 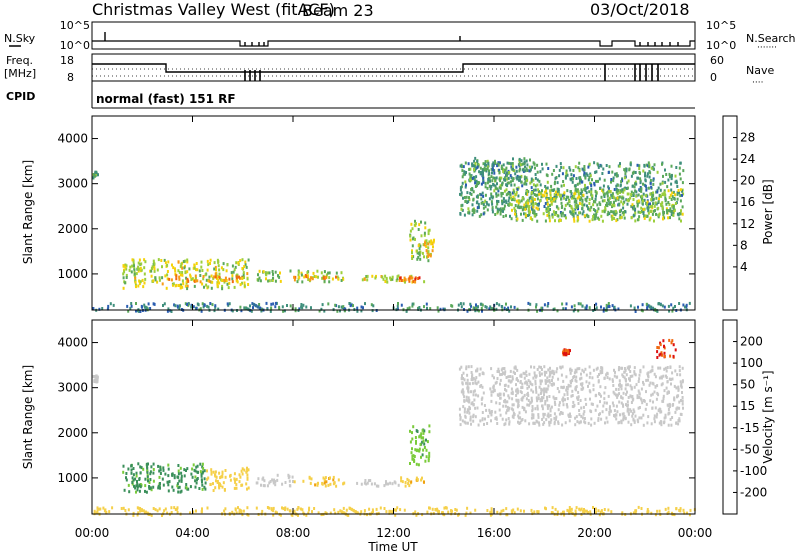 What do you see at coordinates (640, 9) in the screenshot?
I see `date-label: 03/Oct/2018` at bounding box center [640, 9].